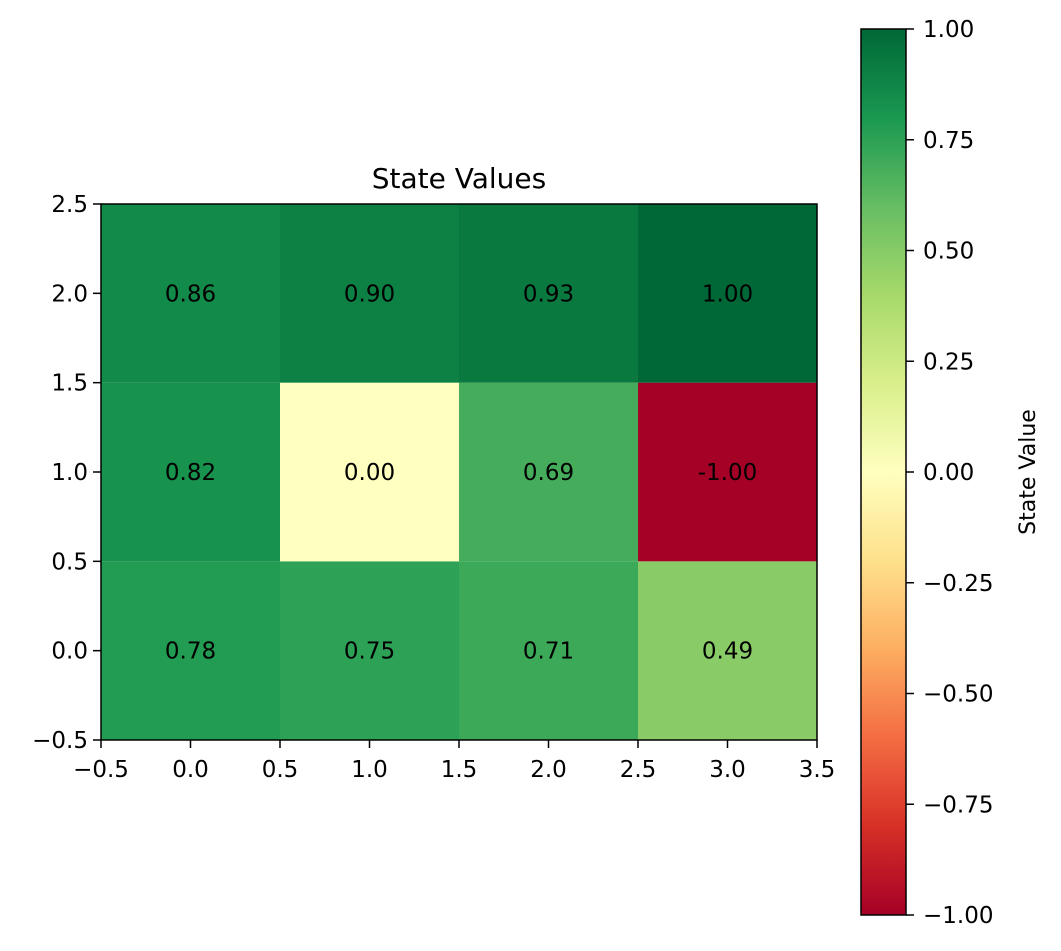 Image resolution: width=1061 pixels, height=951 pixels. What do you see at coordinates (548, 770) in the screenshot?
I see `x-tick-label: 2.0` at bounding box center [548, 770].